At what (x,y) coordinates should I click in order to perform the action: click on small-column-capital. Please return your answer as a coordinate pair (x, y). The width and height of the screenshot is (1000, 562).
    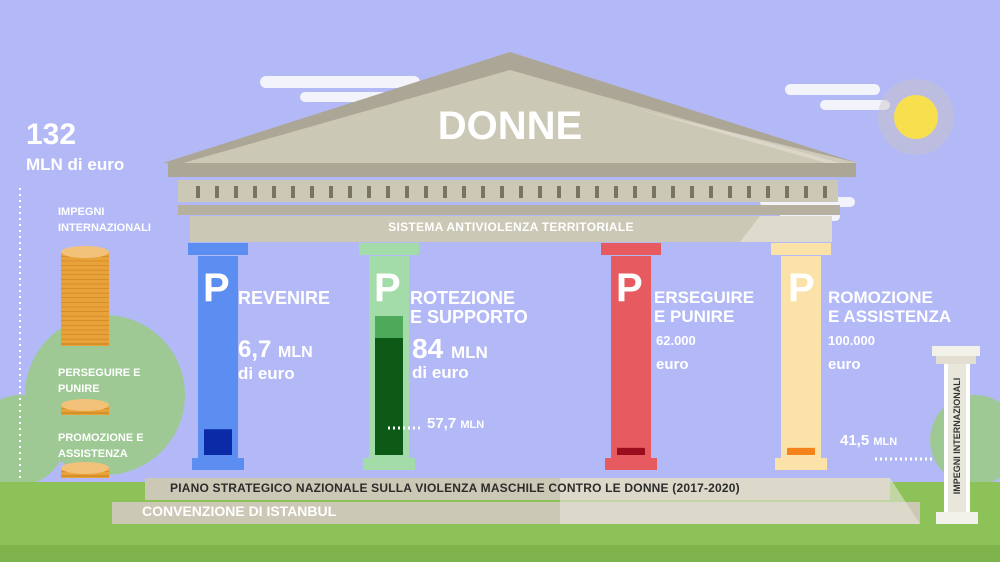
    Looking at the image, I should click on (956, 351).